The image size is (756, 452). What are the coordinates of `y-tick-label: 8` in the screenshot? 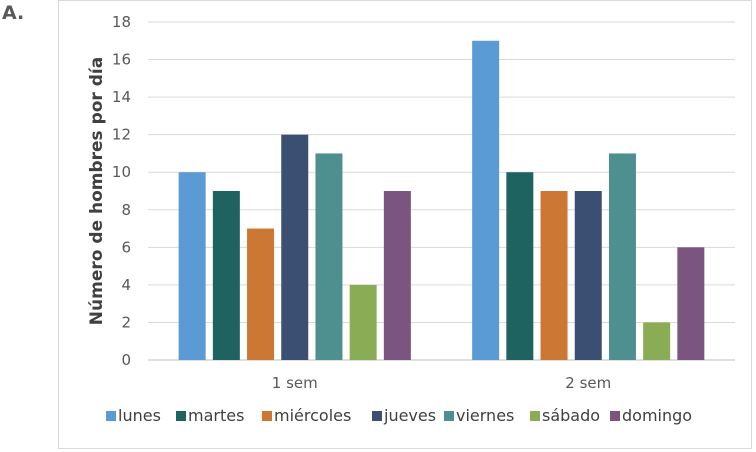 It's located at (126, 210).